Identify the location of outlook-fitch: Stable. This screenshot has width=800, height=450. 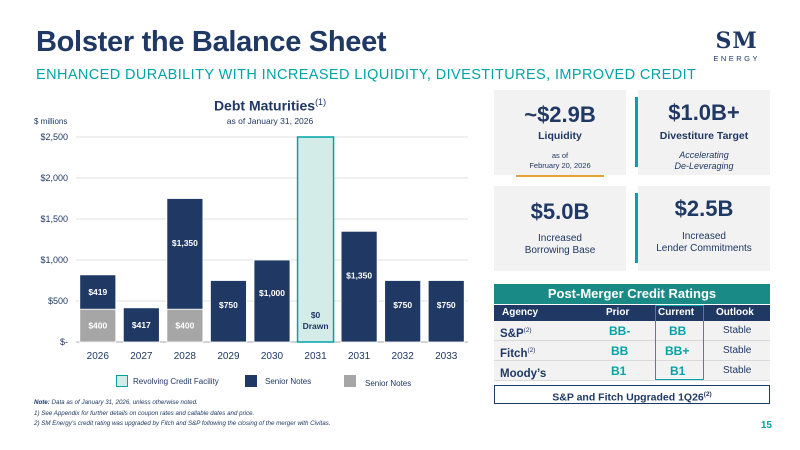
(737, 350).